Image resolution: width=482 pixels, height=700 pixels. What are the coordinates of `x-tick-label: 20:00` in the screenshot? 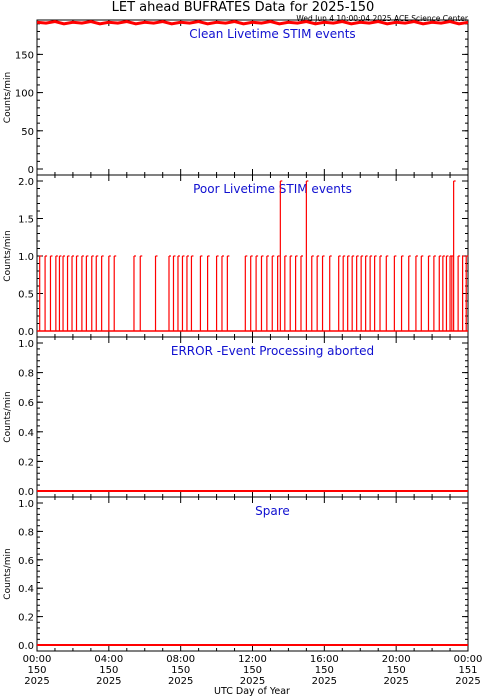 It's located at (396, 659).